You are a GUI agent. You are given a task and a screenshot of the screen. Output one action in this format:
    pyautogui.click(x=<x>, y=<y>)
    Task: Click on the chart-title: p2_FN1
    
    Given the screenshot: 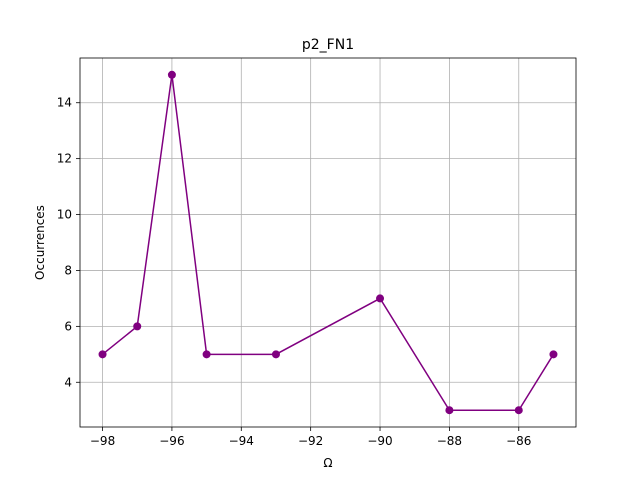 What is the action you would take?
    pyautogui.click(x=328, y=45)
    